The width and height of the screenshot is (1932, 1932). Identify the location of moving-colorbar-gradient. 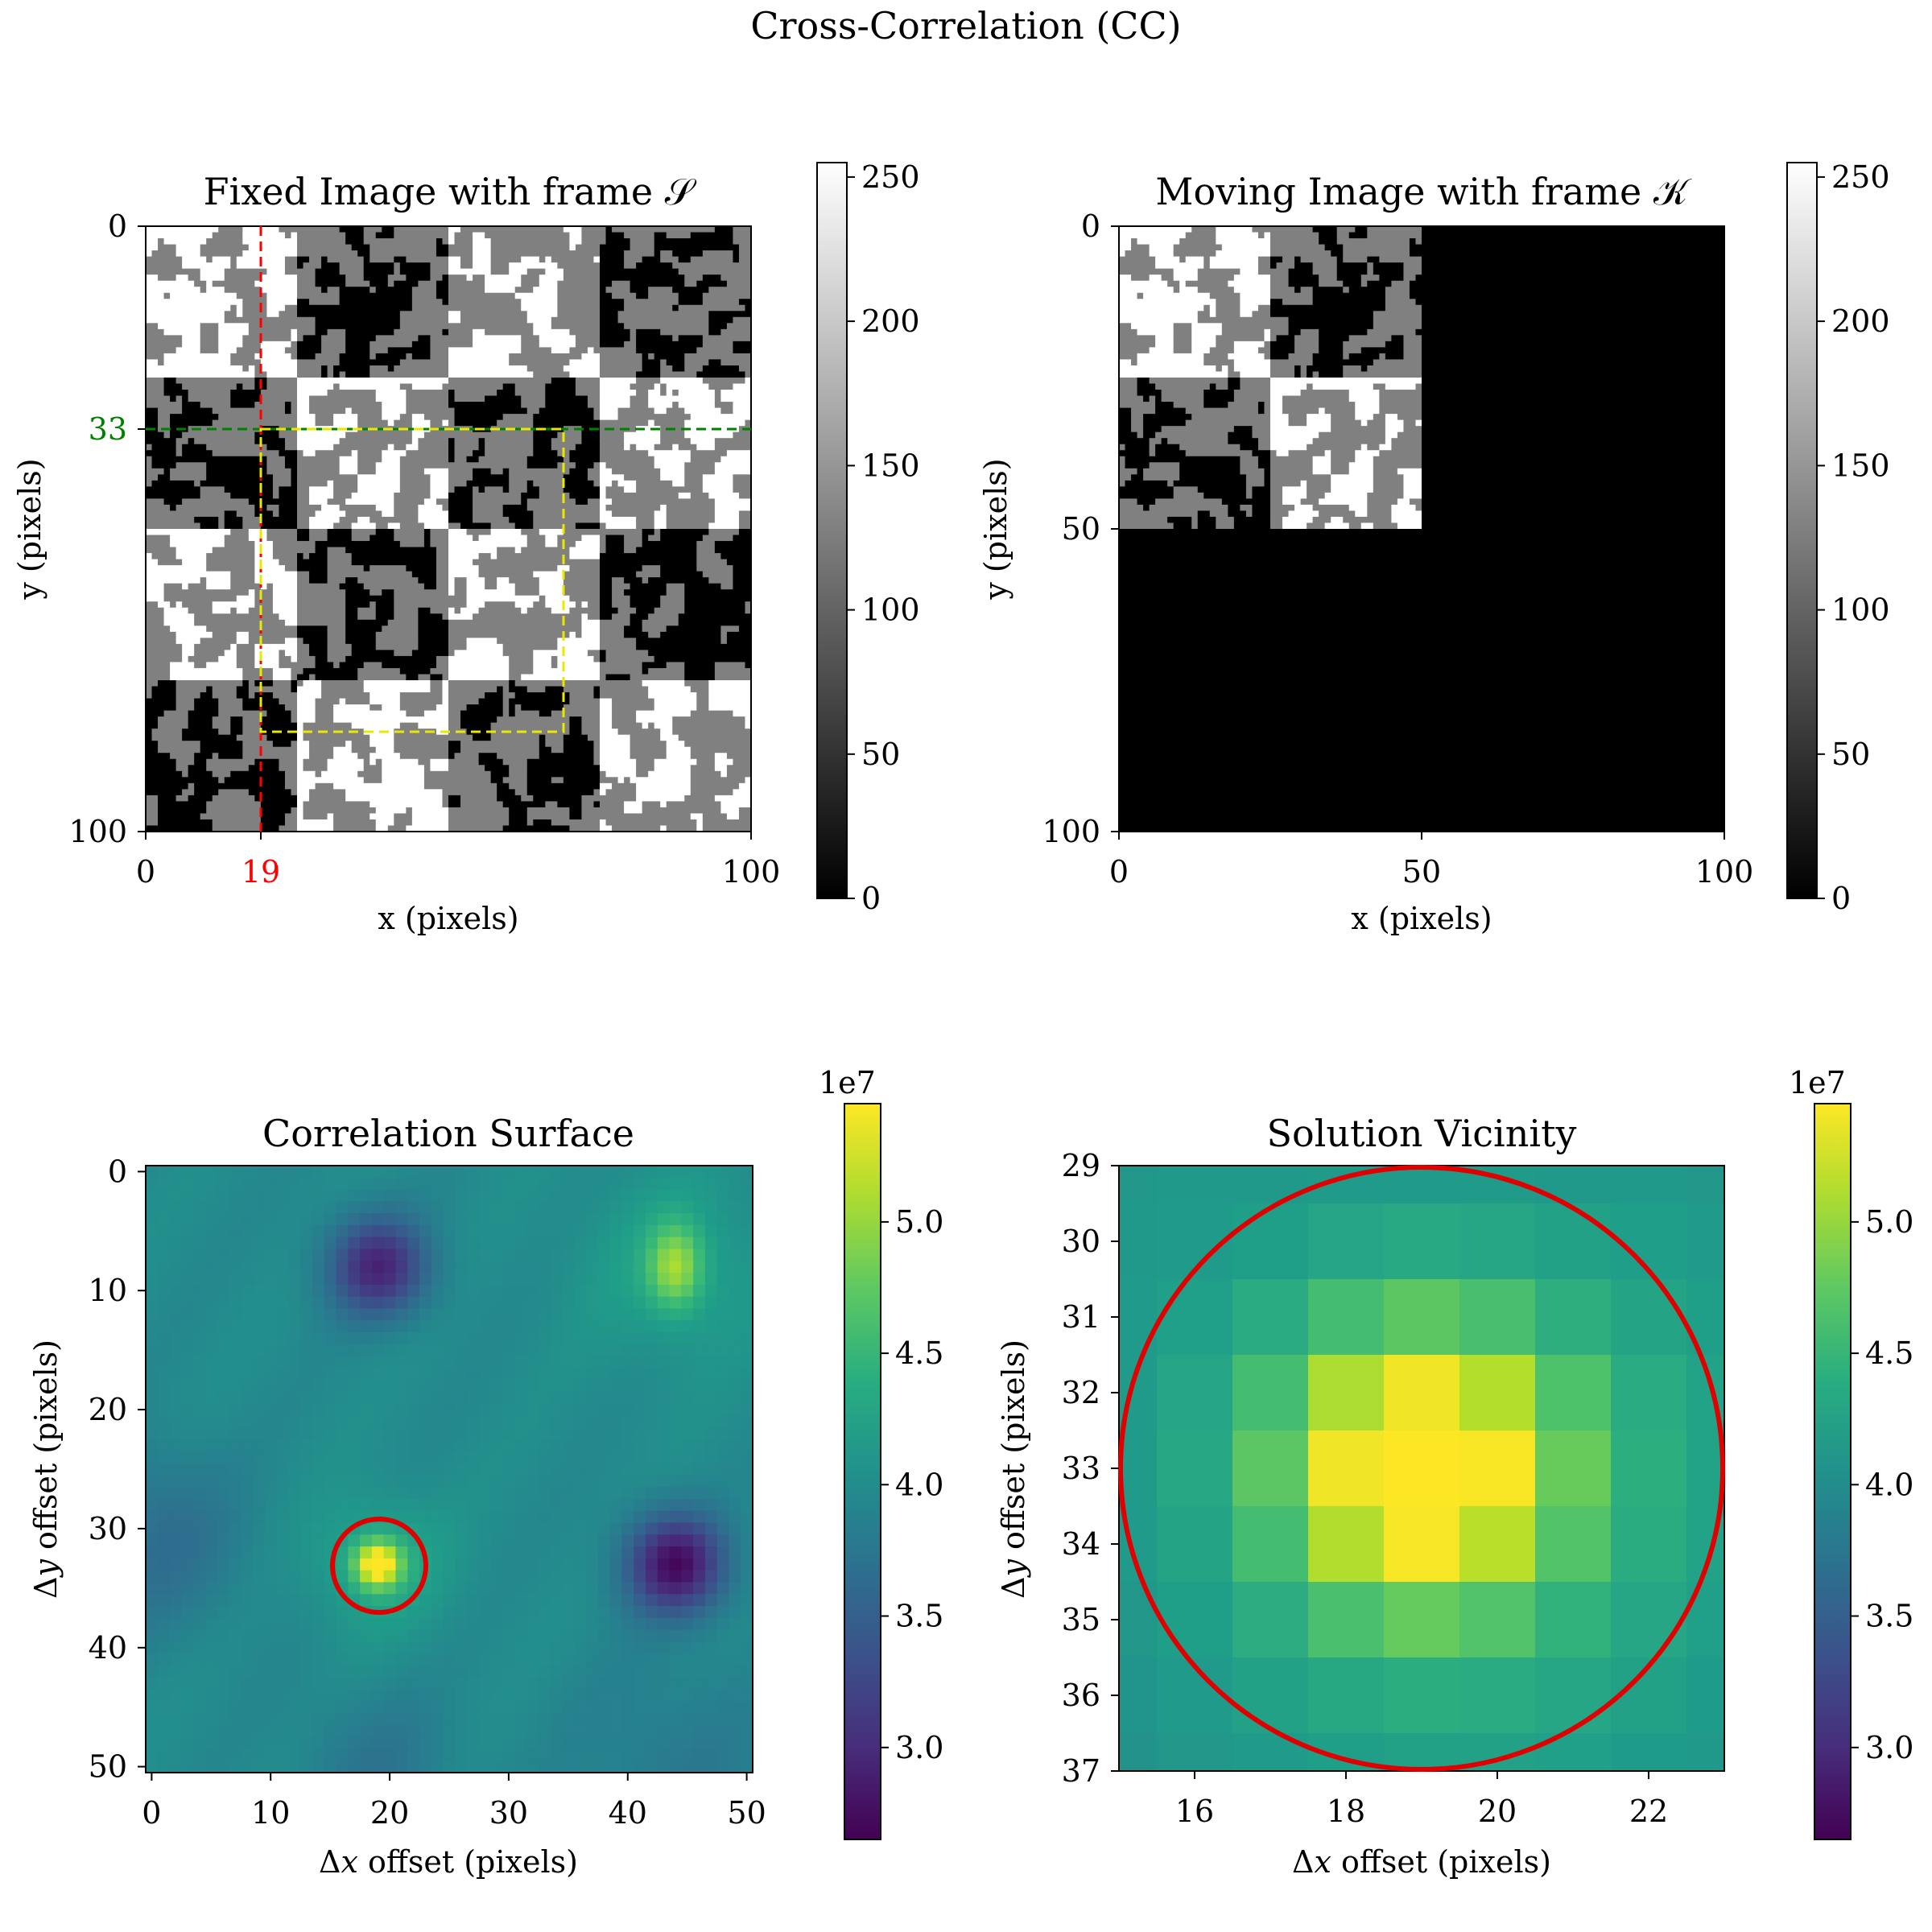
(1802, 530).